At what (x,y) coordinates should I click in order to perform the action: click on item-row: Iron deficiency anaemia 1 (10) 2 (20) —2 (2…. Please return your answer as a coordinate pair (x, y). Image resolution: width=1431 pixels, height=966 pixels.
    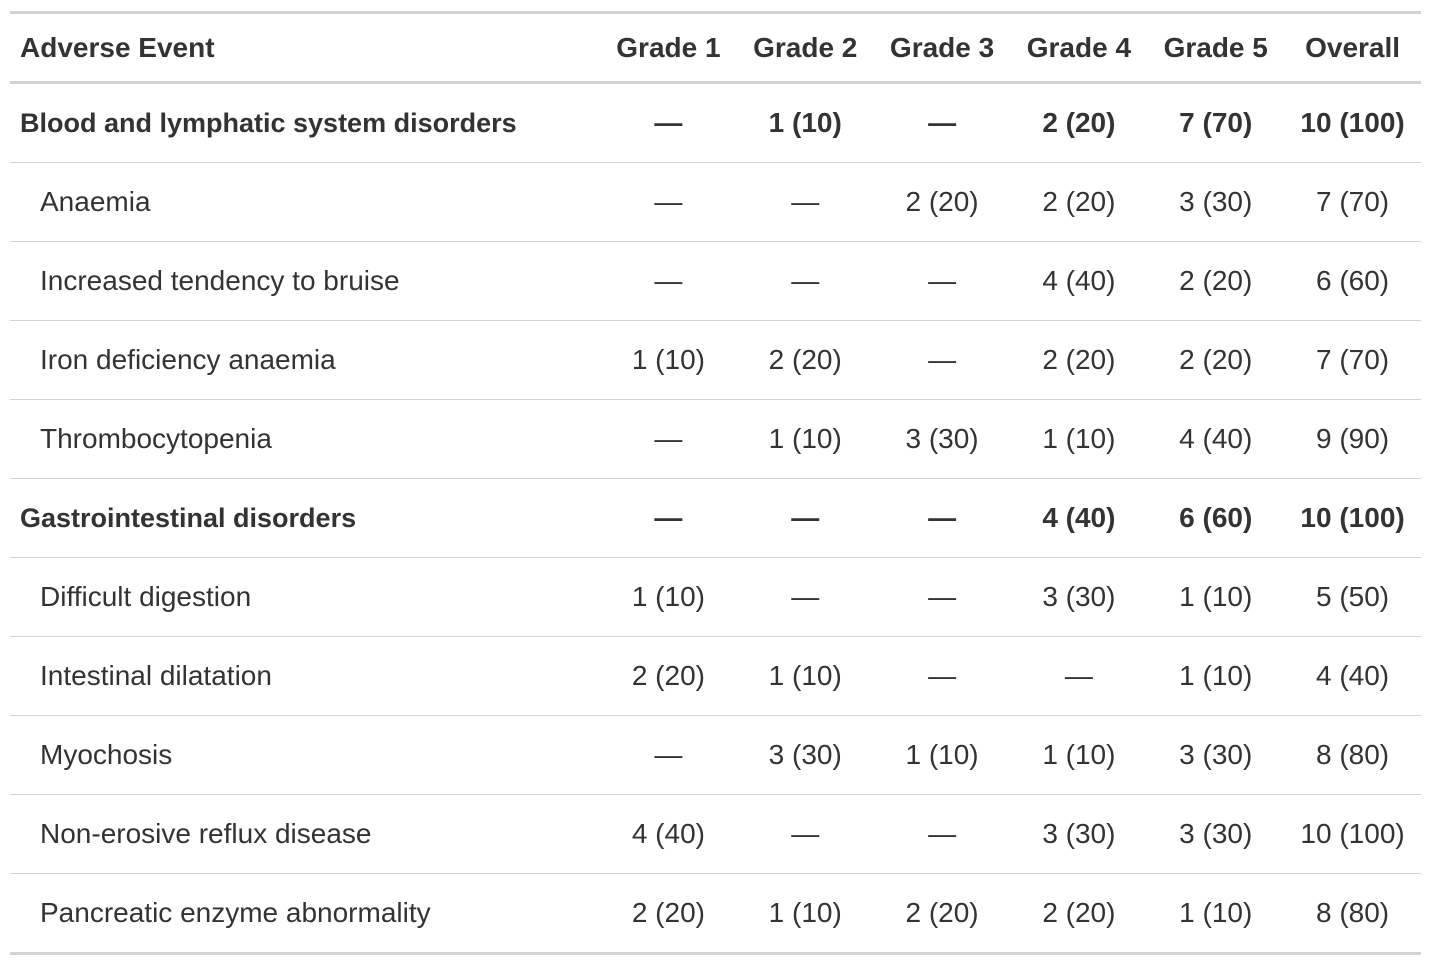
    Looking at the image, I should click on (715, 360).